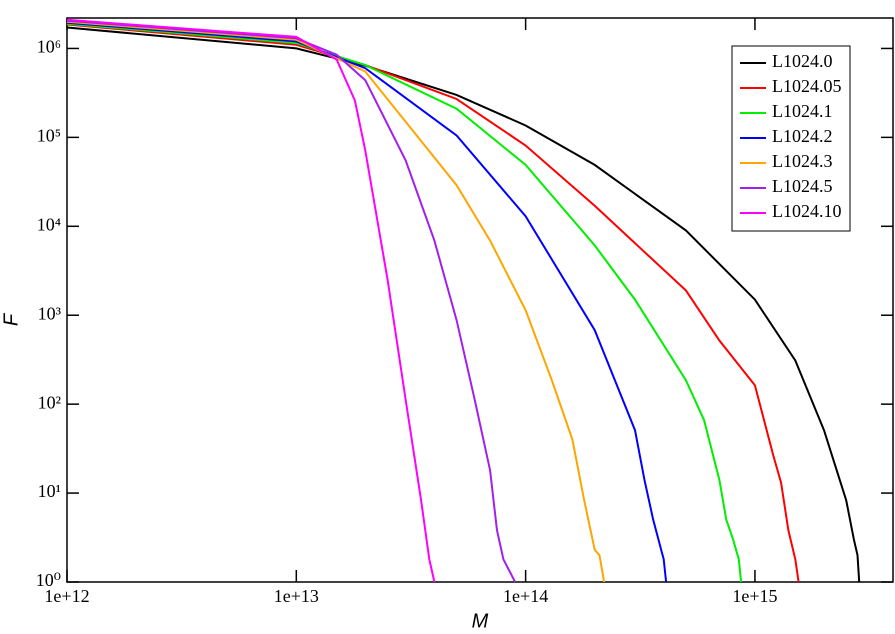 The image size is (895, 634). I want to click on y-tick-label: 10⁵, so click(49, 135).